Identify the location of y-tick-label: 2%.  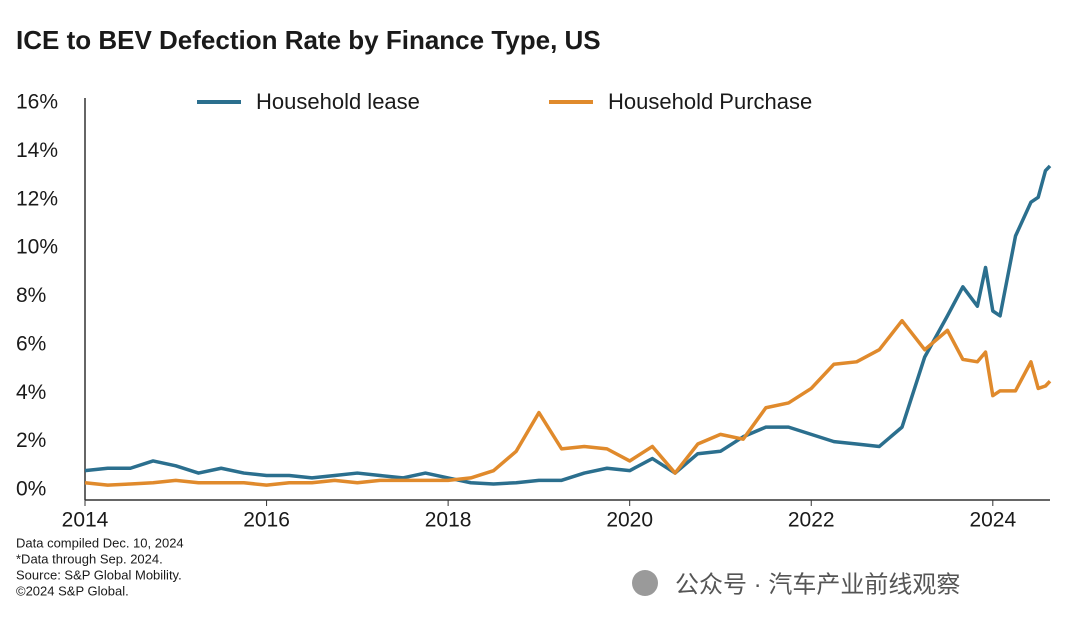
(31, 440).